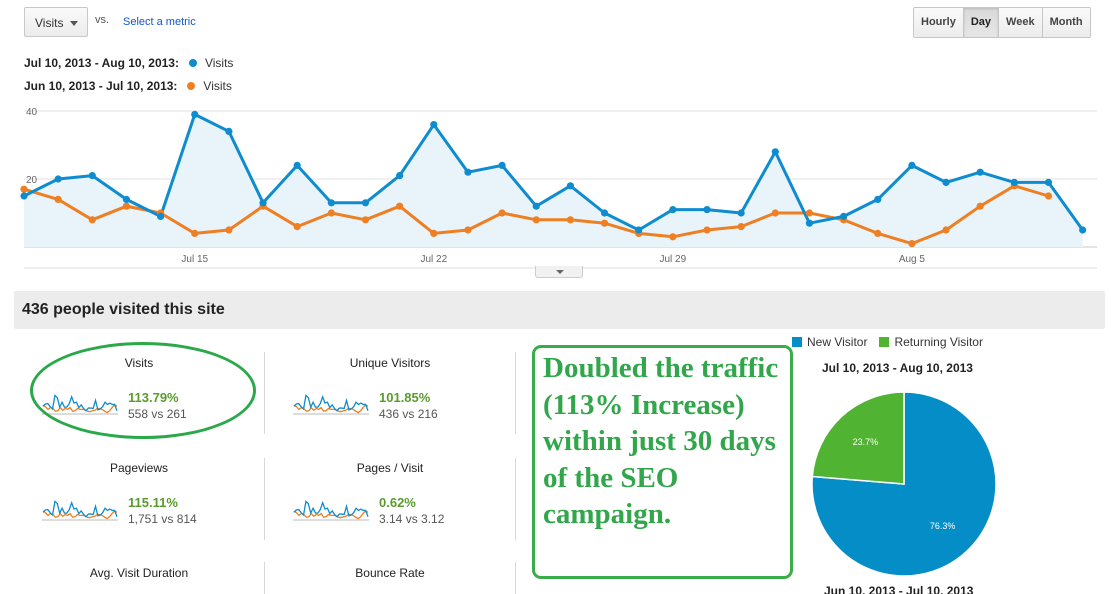  I want to click on y-tick-label: 40, so click(32, 112).